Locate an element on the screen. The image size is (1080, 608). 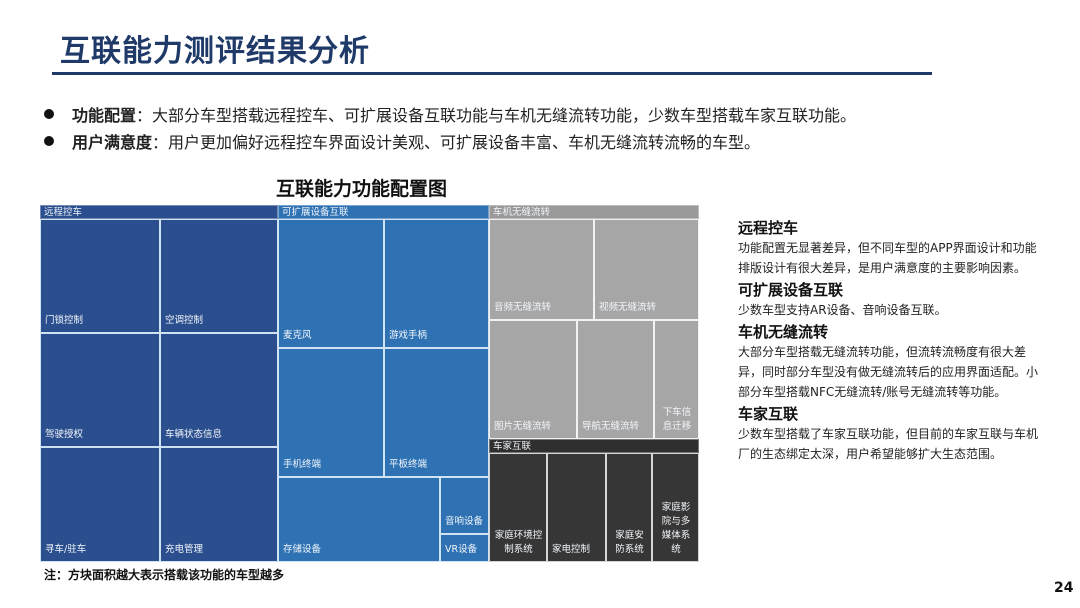
section-heading: 可扩展设备互联 is located at coordinates (791, 290).